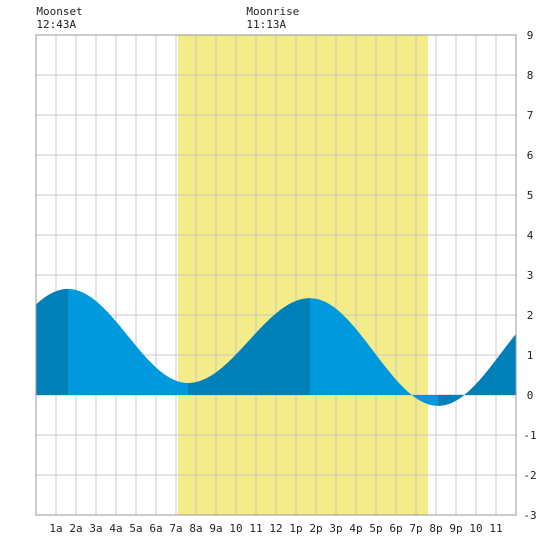 The width and height of the screenshot is (550, 550). I want to click on x-tick-label: 8a, so click(195, 528).